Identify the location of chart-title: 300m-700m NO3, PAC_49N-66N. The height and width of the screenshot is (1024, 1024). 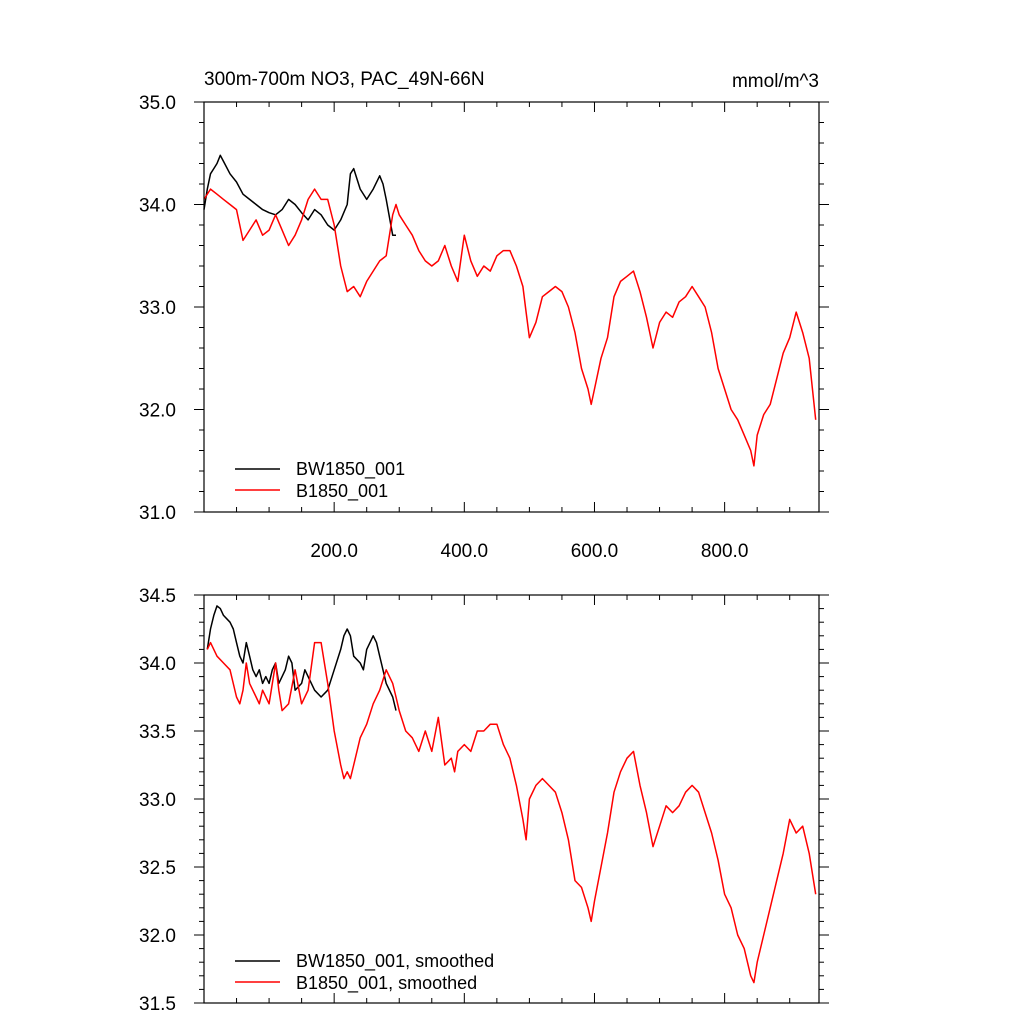
(344, 79).